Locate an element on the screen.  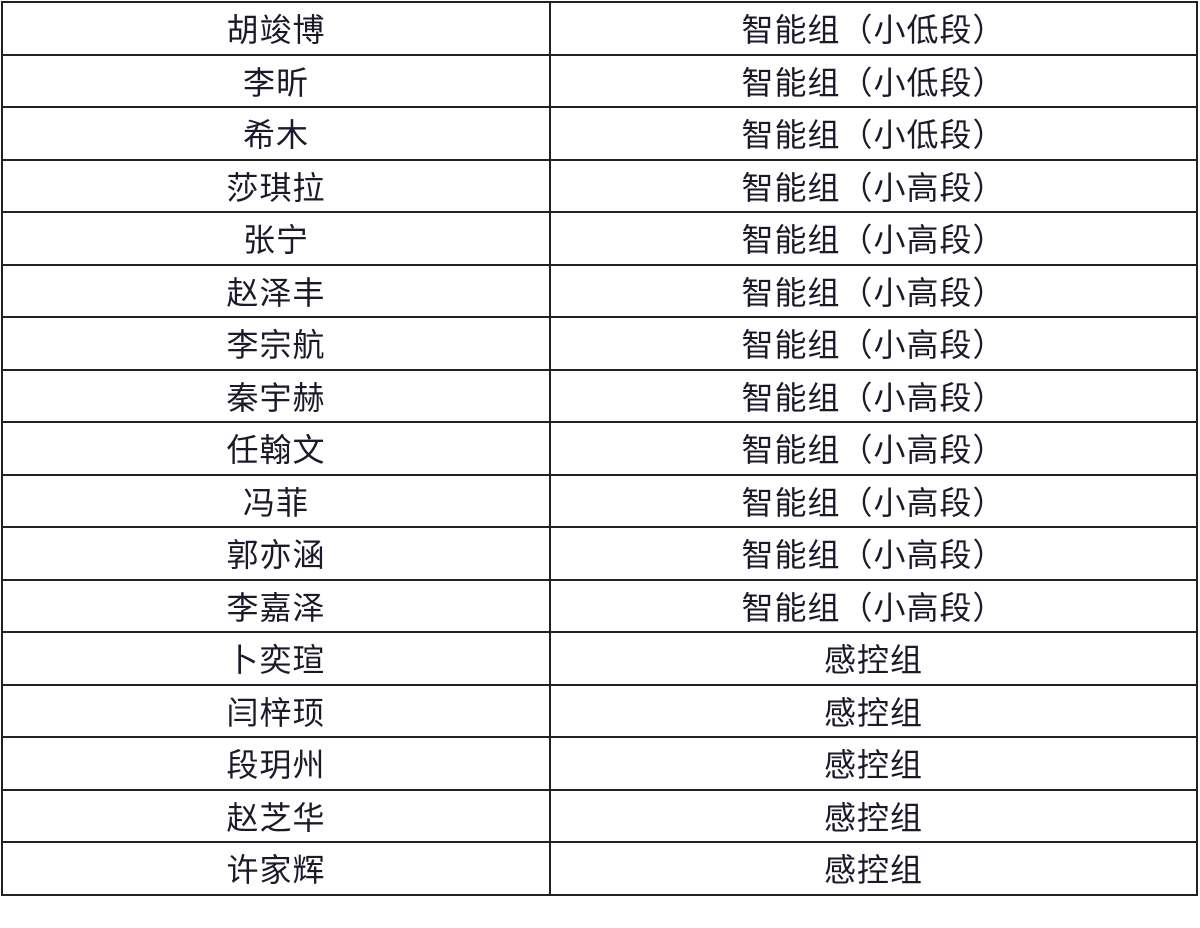
table-row: 李宗航 智能组（小高段） is located at coordinates (599, 343).